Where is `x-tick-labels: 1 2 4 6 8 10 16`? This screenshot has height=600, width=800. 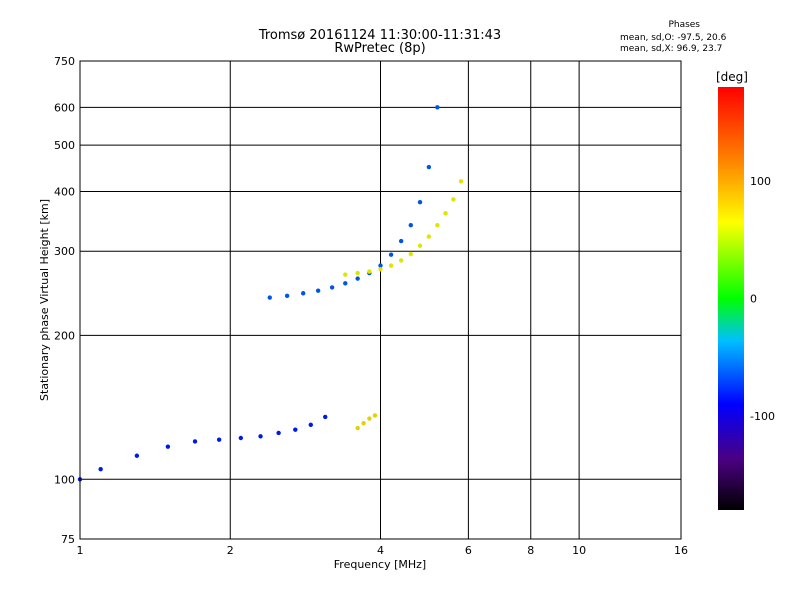 x-tick-labels: 1 2 4 6 8 10 16 is located at coordinates (383, 550).